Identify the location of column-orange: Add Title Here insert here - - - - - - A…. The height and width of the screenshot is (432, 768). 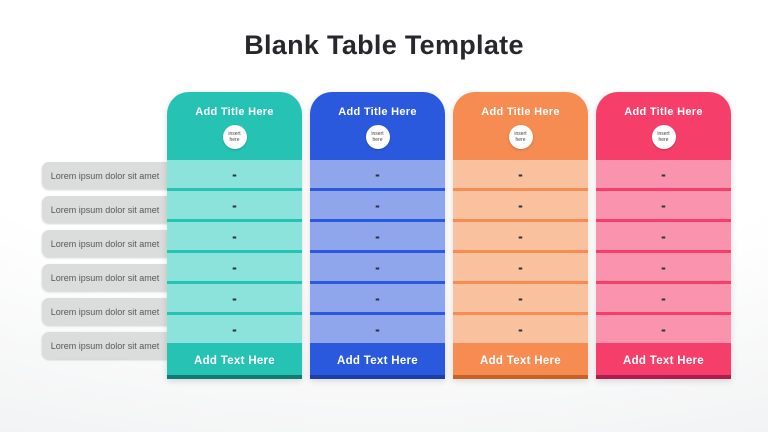
(520, 235).